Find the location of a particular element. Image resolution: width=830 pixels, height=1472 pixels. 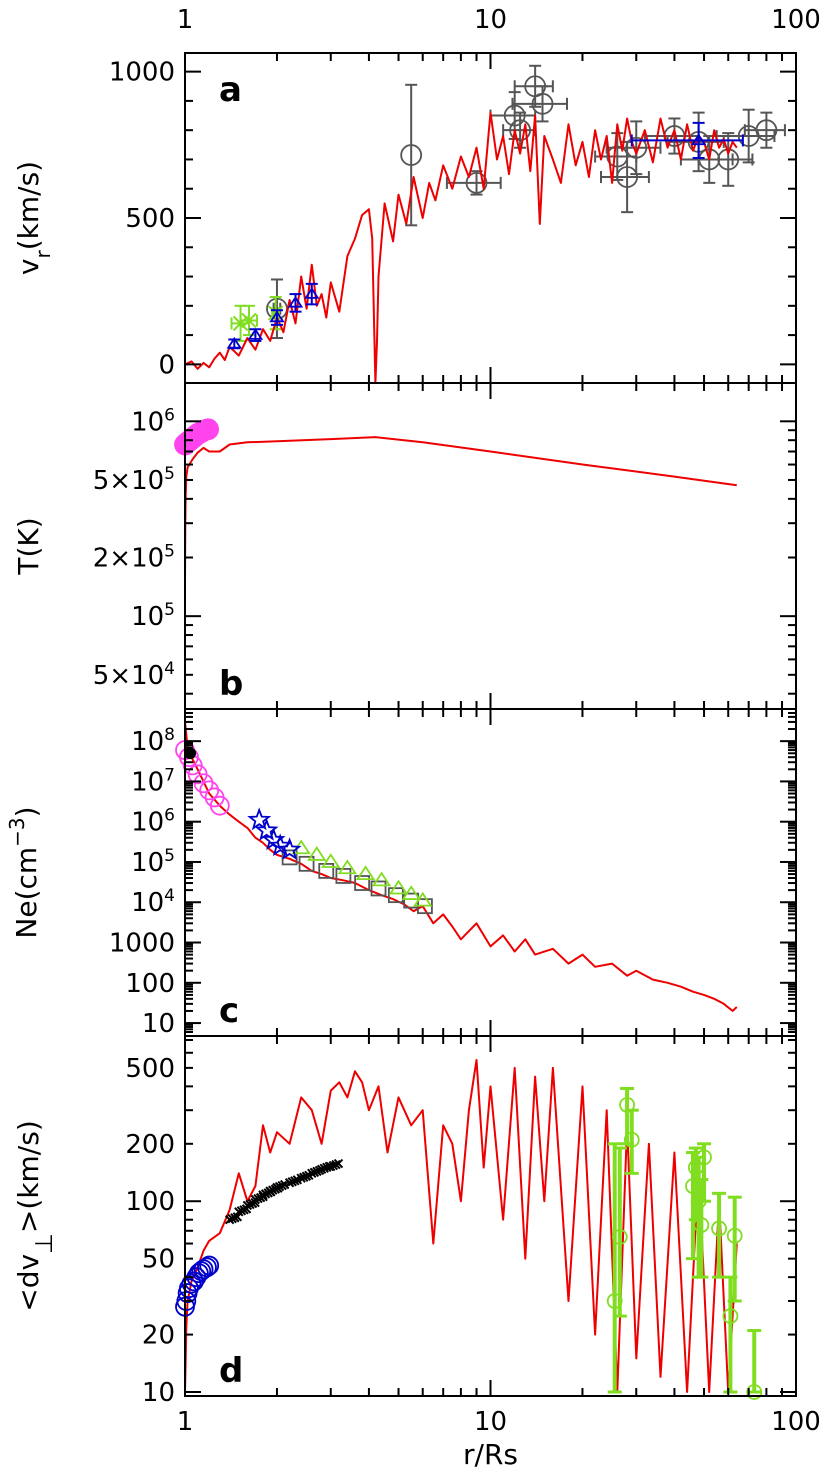

y-tick-label: 10⁴ is located at coordinates (153, 902).